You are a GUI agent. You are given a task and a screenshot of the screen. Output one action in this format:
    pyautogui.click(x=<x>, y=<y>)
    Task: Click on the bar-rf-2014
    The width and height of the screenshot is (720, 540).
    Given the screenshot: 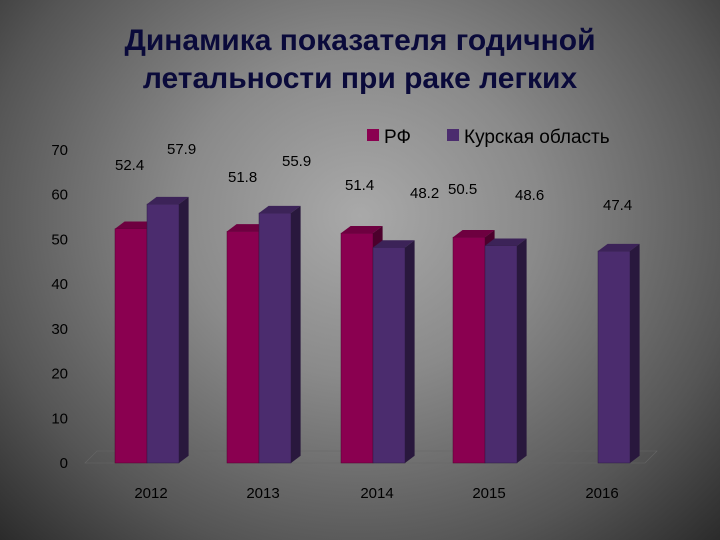 What is the action you would take?
    pyautogui.click(x=357, y=348)
    